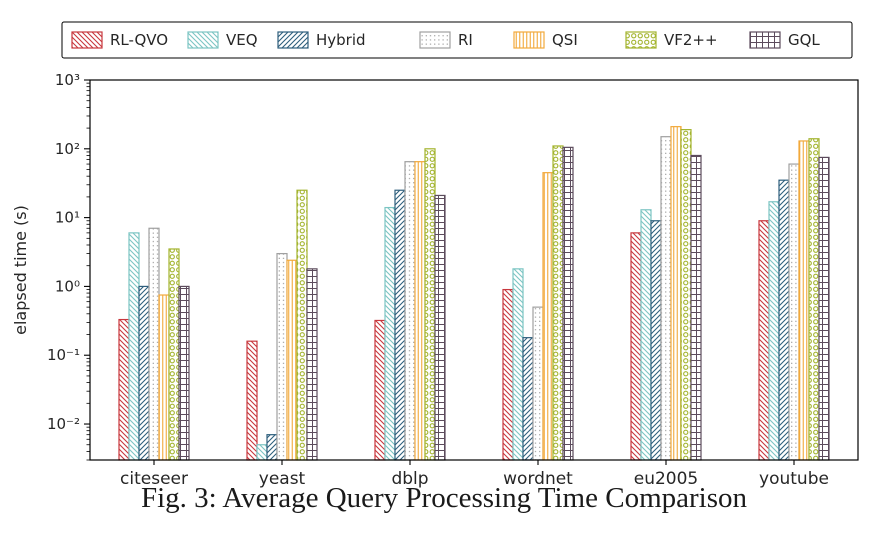 The image size is (888, 537). Describe the element at coordinates (465, 40) in the screenshot. I see `legend-label: RI` at that location.